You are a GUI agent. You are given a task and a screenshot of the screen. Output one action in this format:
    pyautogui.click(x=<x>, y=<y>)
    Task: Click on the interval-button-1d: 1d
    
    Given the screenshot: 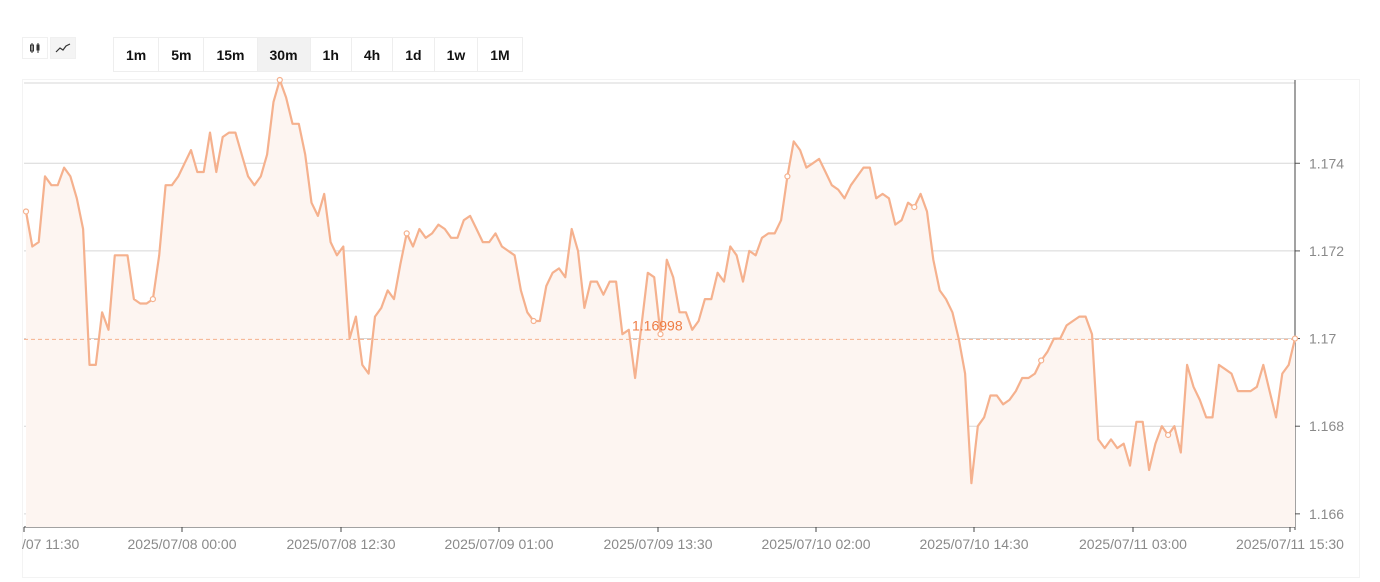 What is the action you would take?
    pyautogui.click(x=414, y=54)
    